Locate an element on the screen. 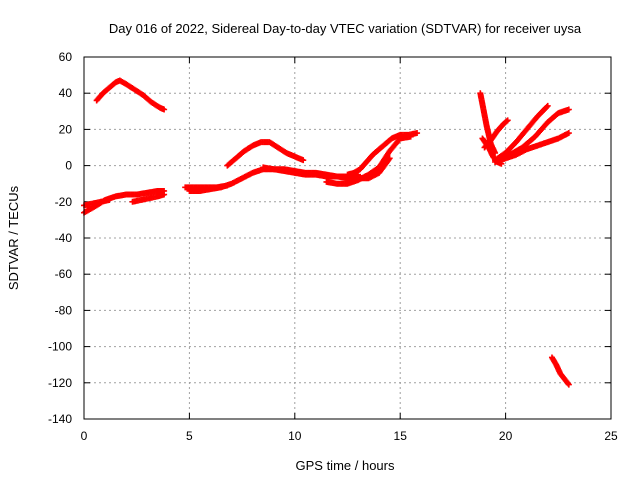  y-tick-label: 20 is located at coordinates (66, 129).